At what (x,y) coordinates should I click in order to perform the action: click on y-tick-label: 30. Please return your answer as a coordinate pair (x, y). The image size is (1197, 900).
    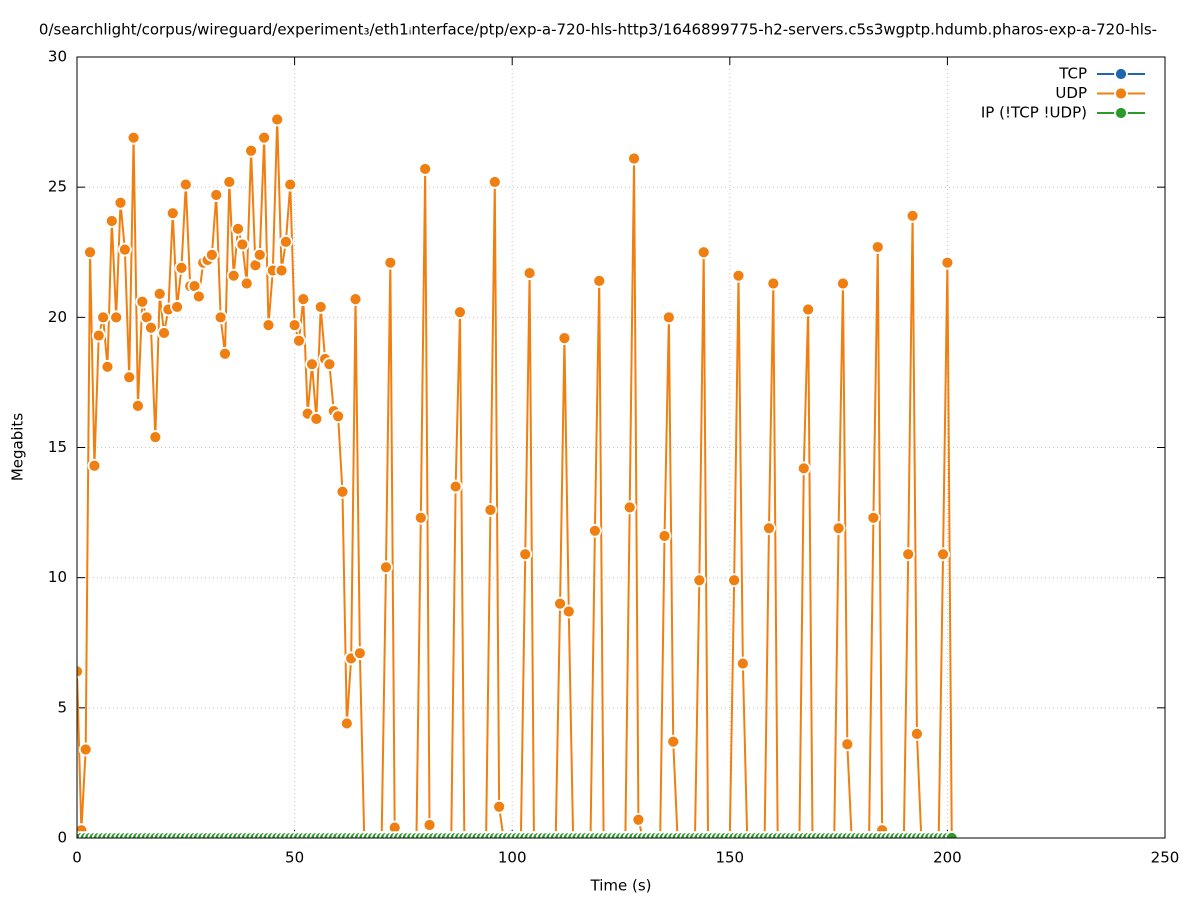
    Looking at the image, I should click on (57, 57).